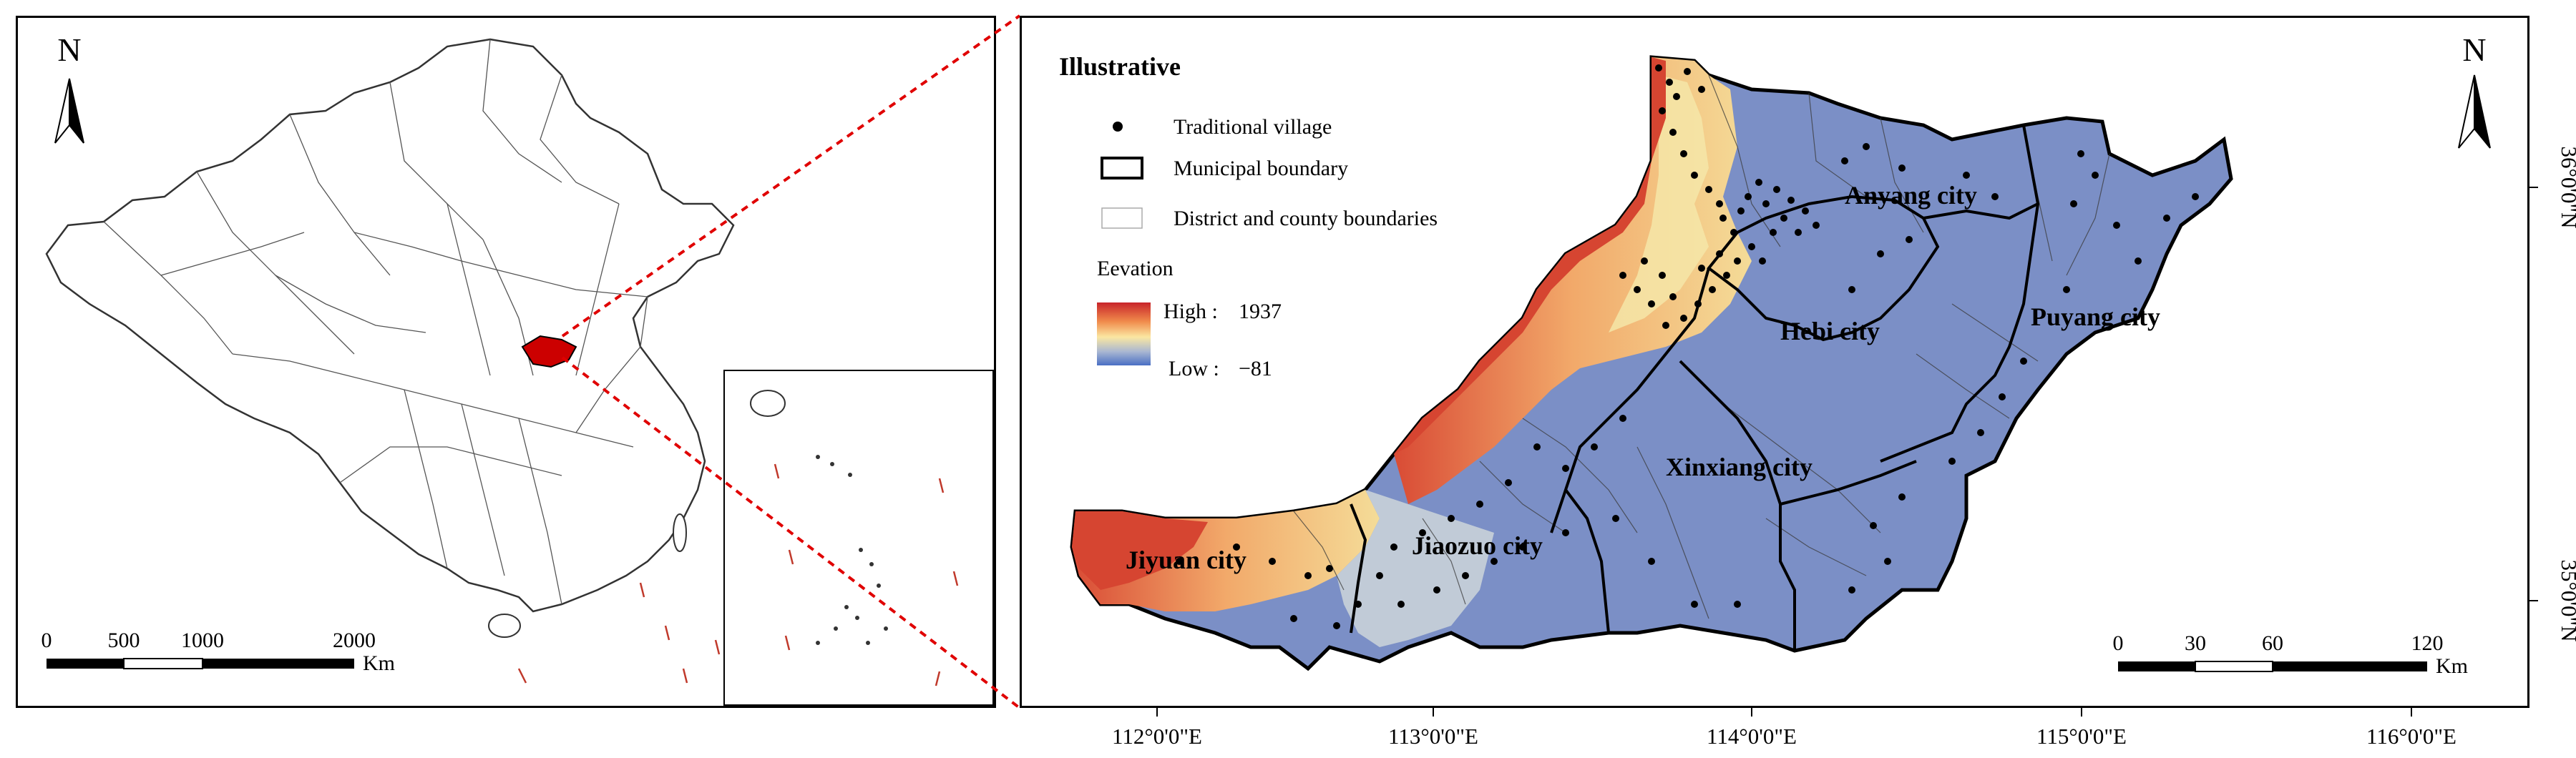 The height and width of the screenshot is (758, 2576). Describe the element at coordinates (1124, 333) in the screenshot. I see `elevation-ramp` at that location.